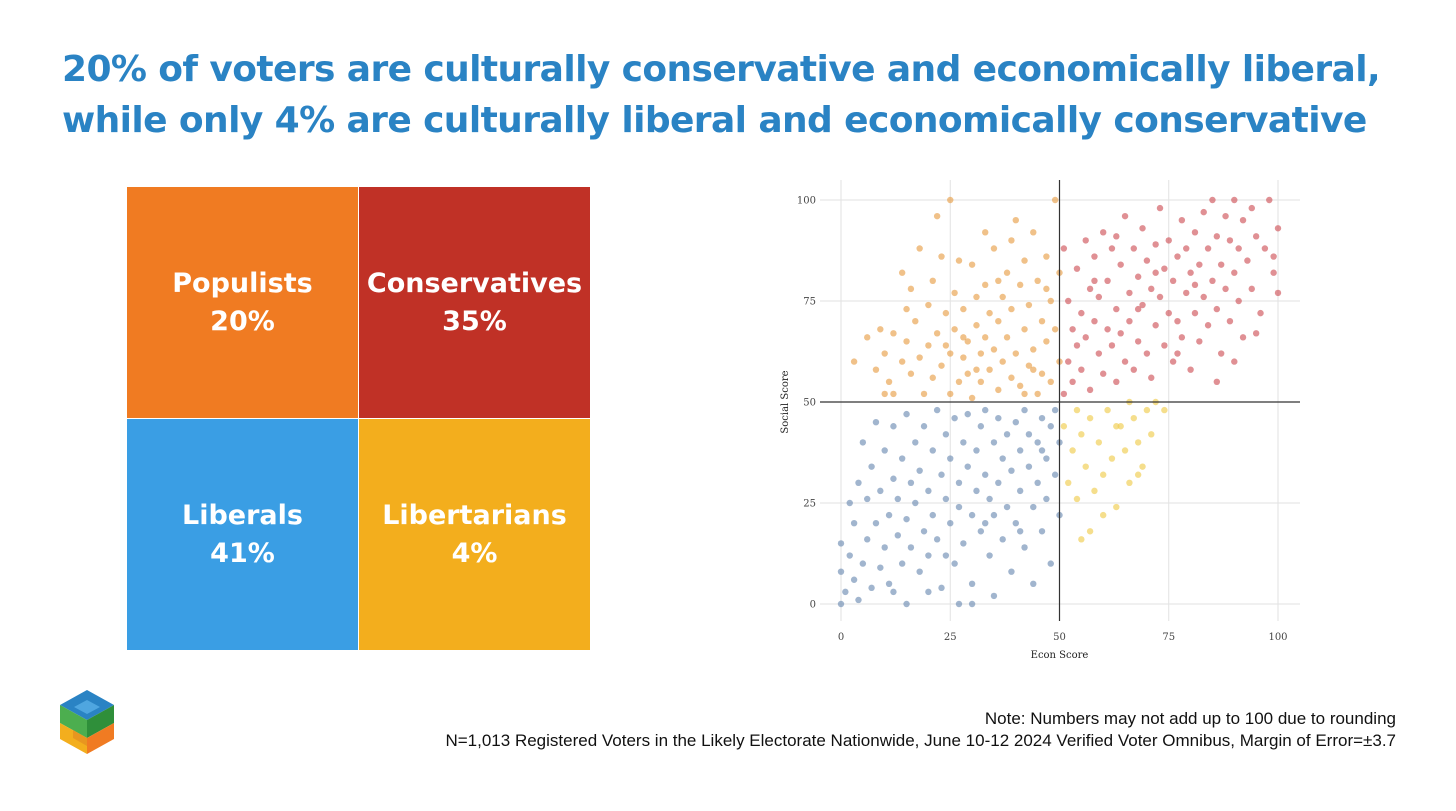  I want to click on quadrant-value-conservatives: 35%, so click(474, 321).